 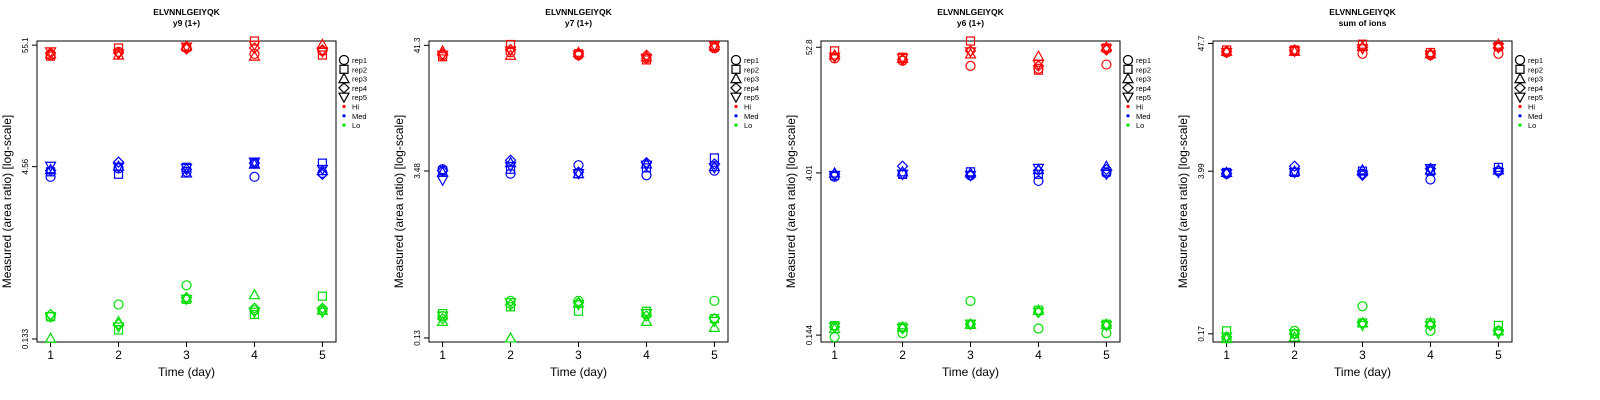 I want to click on y-tick-label: 4.01, so click(x=809, y=173).